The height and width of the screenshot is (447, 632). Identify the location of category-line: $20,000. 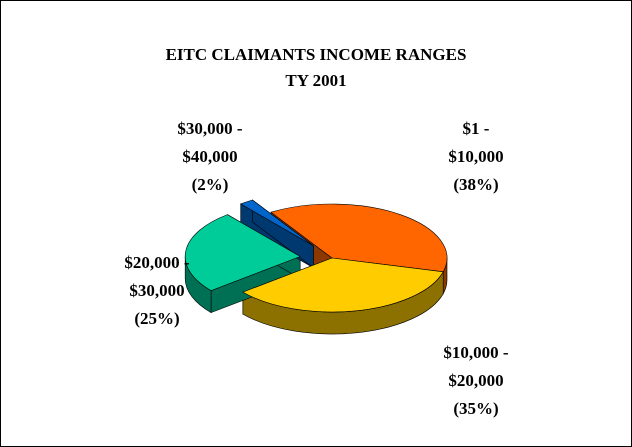
(475, 380).